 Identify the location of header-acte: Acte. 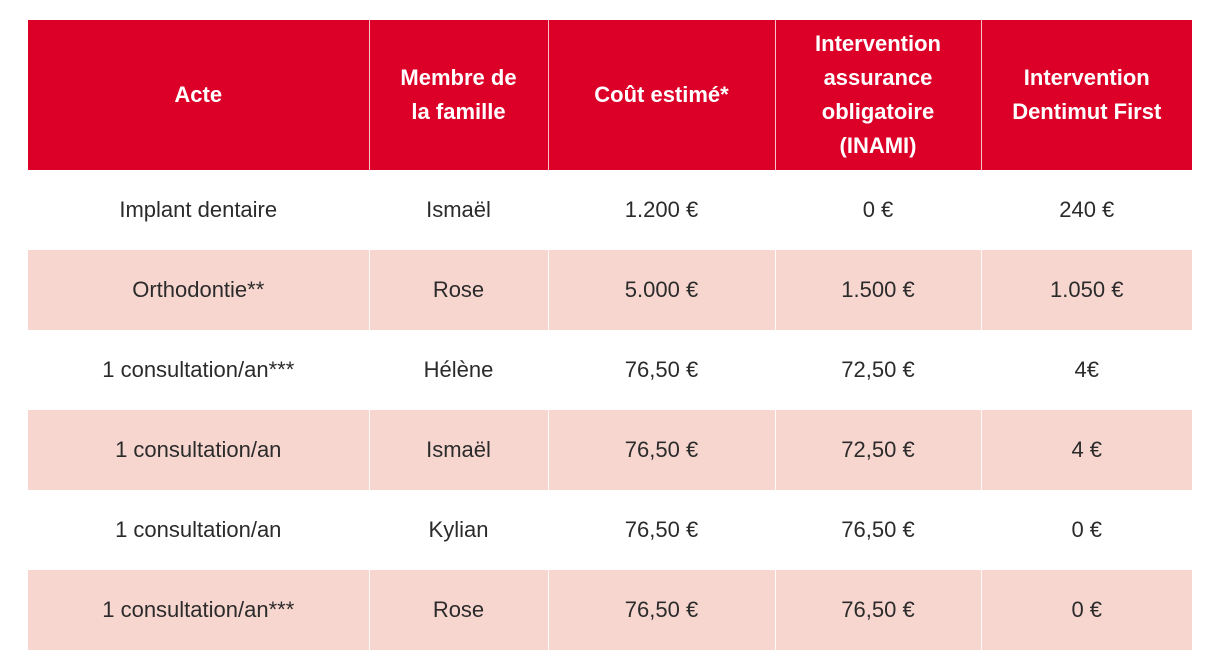
(198, 95).